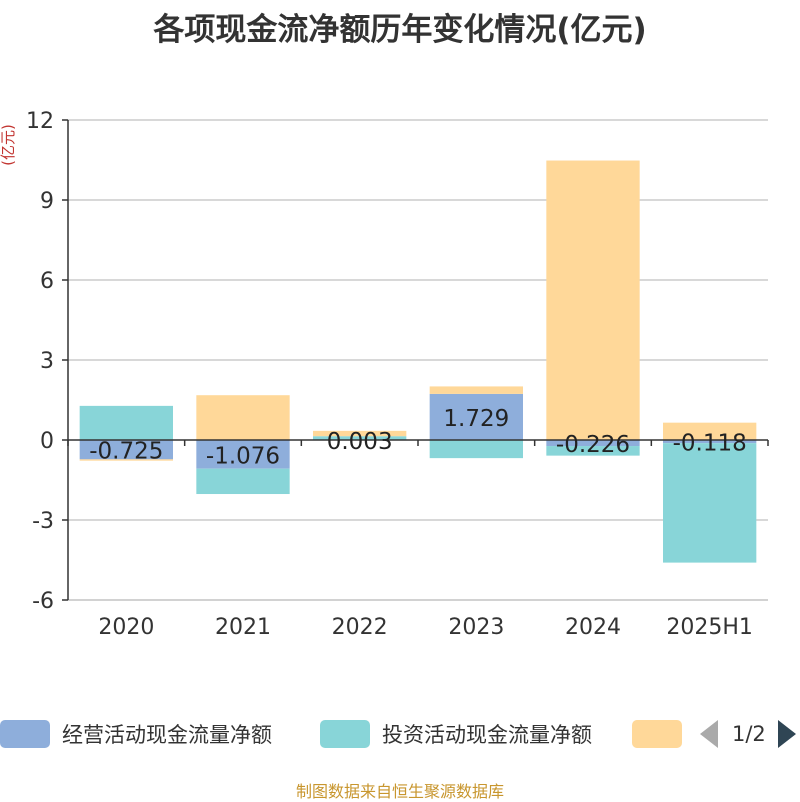 This screenshot has width=800, height=802. I want to click on bar-2-2022, so click(360, 433).